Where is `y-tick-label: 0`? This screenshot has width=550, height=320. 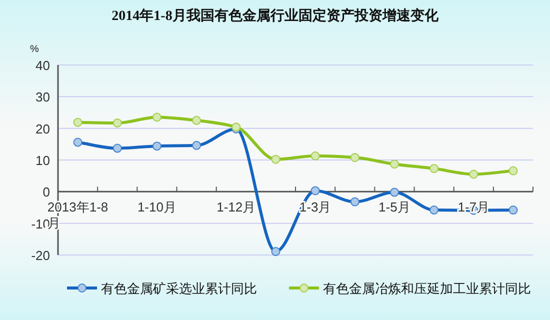 y-tick-label: 0 is located at coordinates (46, 192).